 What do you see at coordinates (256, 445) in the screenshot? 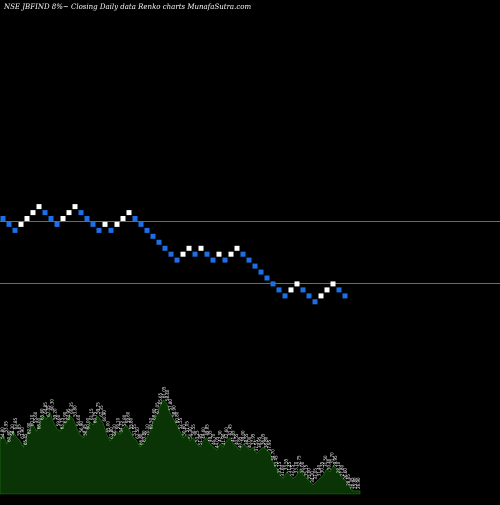
I see `volume-value-label: 37.55` at bounding box center [256, 445].